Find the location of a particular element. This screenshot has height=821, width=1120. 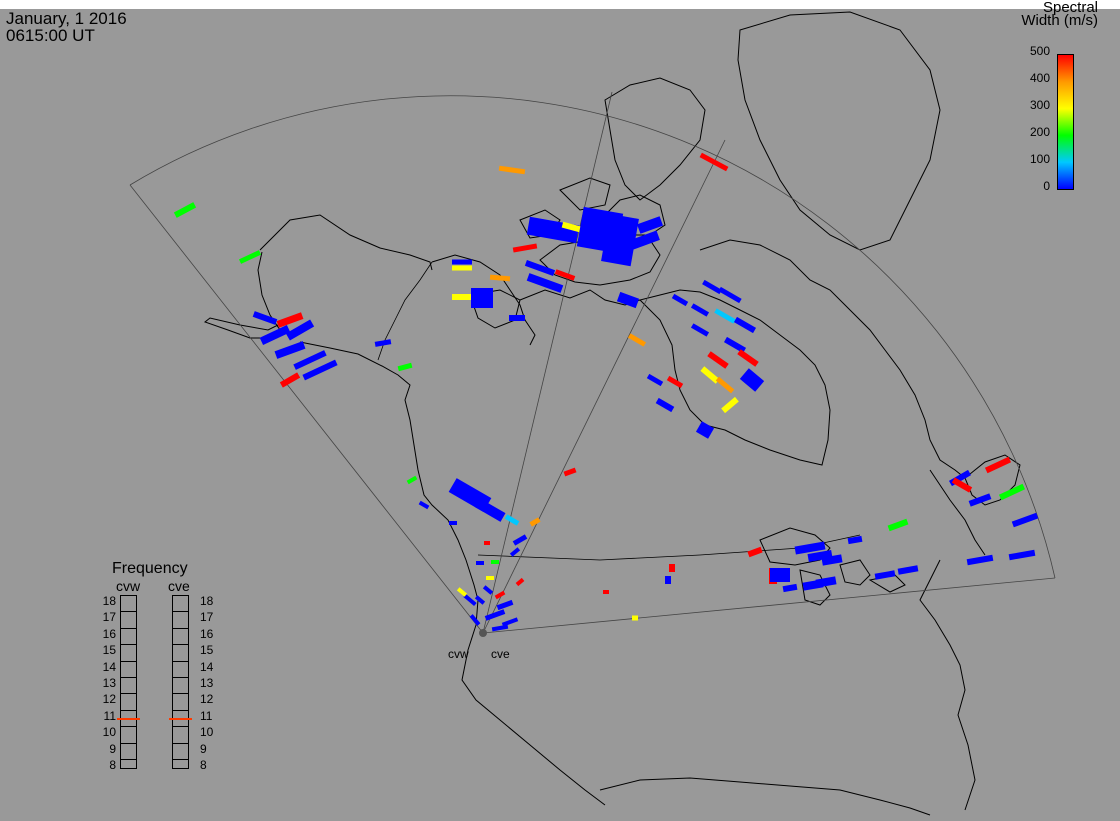

frequency-column-cvw is located at coordinates (128, 682).